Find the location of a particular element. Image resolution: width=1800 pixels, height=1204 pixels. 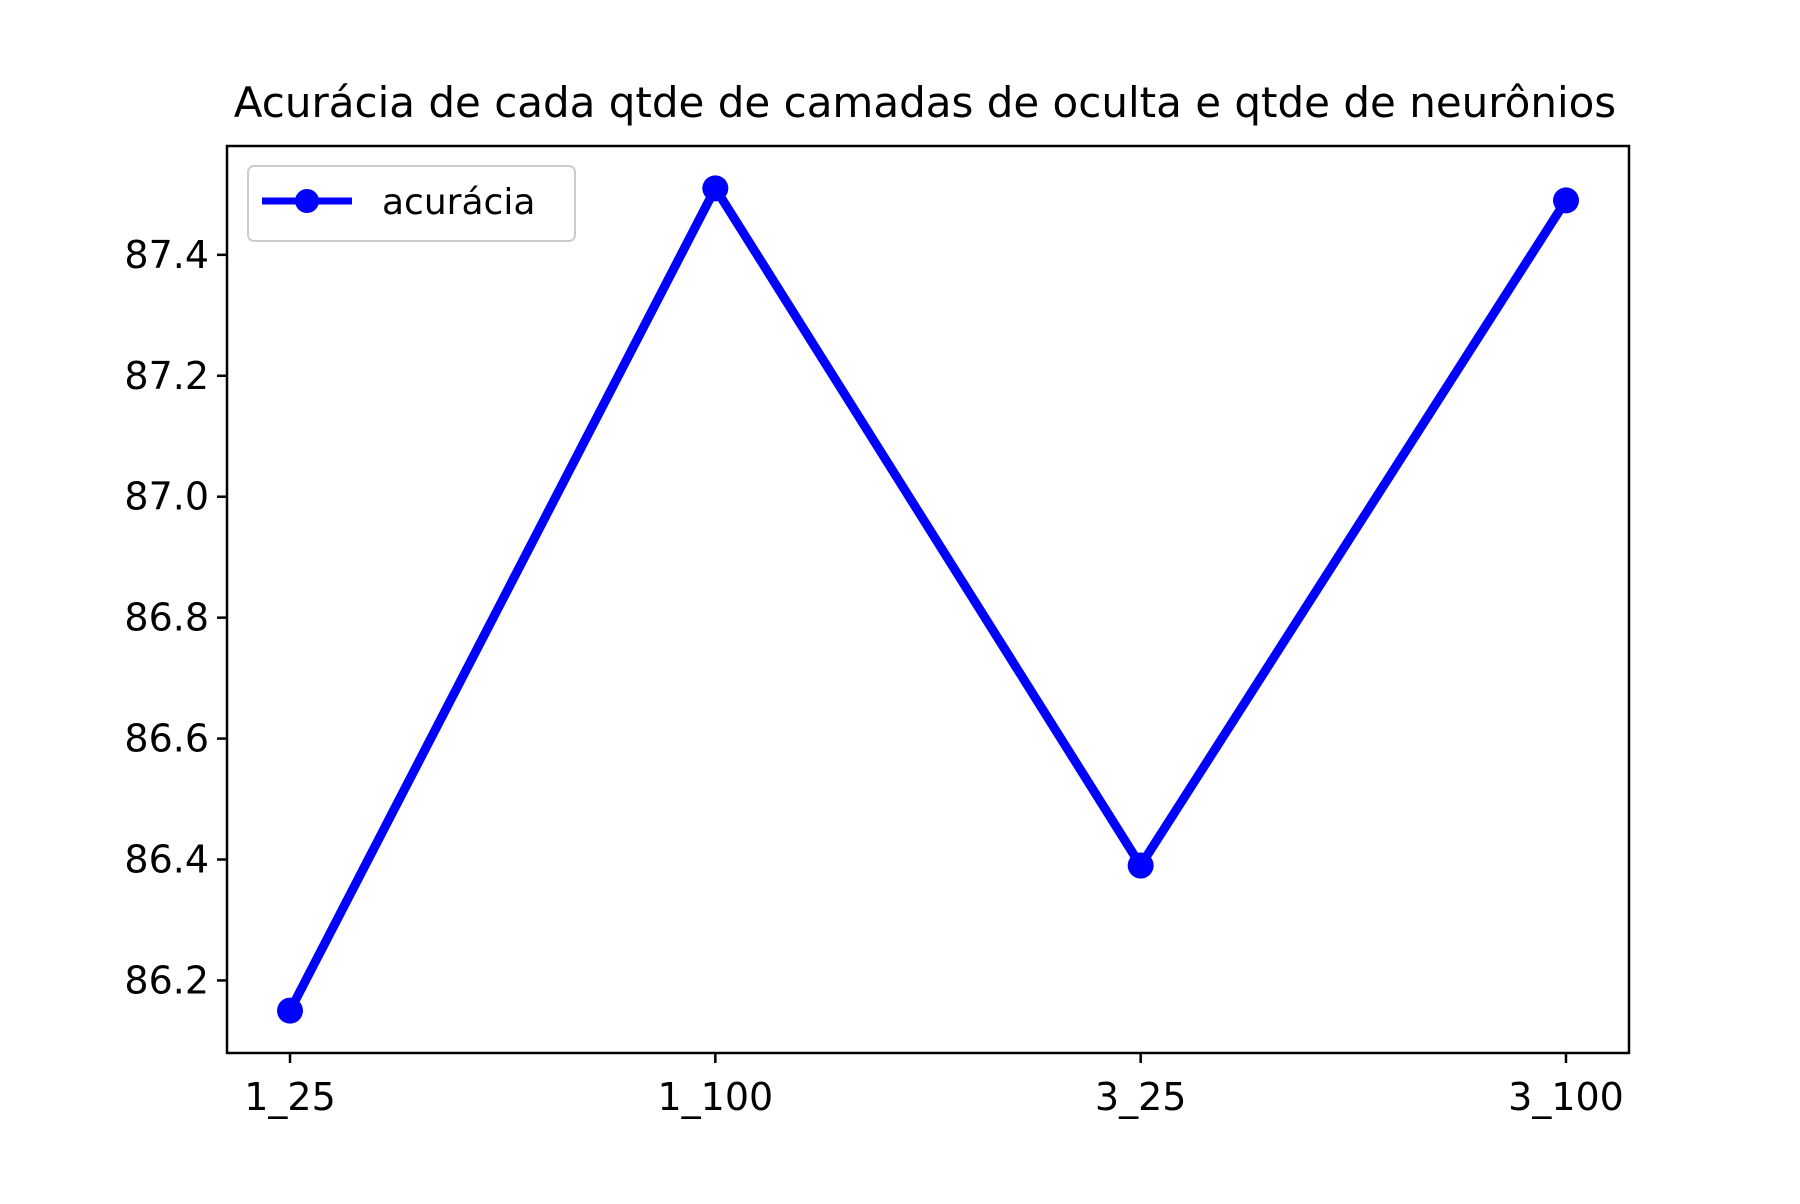

legend-marker-sample is located at coordinates (307, 201).